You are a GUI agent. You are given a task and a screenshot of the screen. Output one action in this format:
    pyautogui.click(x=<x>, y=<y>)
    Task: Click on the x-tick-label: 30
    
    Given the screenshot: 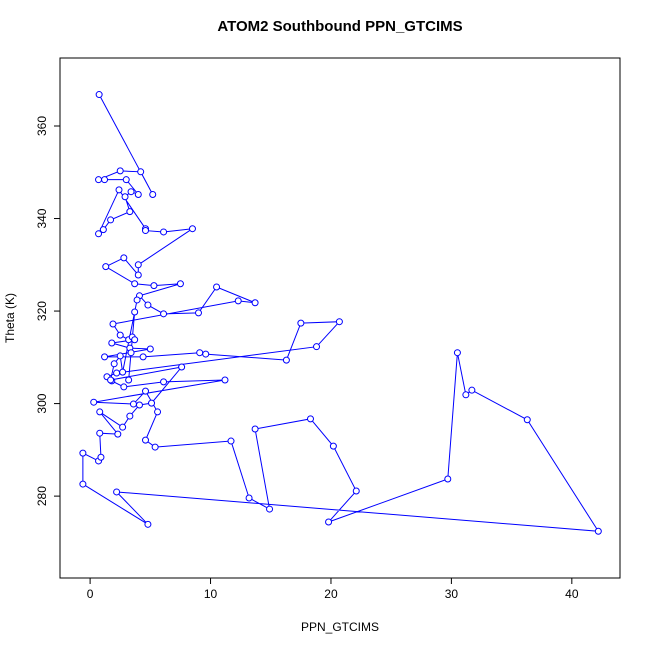 What is the action you would take?
    pyautogui.click(x=452, y=594)
    